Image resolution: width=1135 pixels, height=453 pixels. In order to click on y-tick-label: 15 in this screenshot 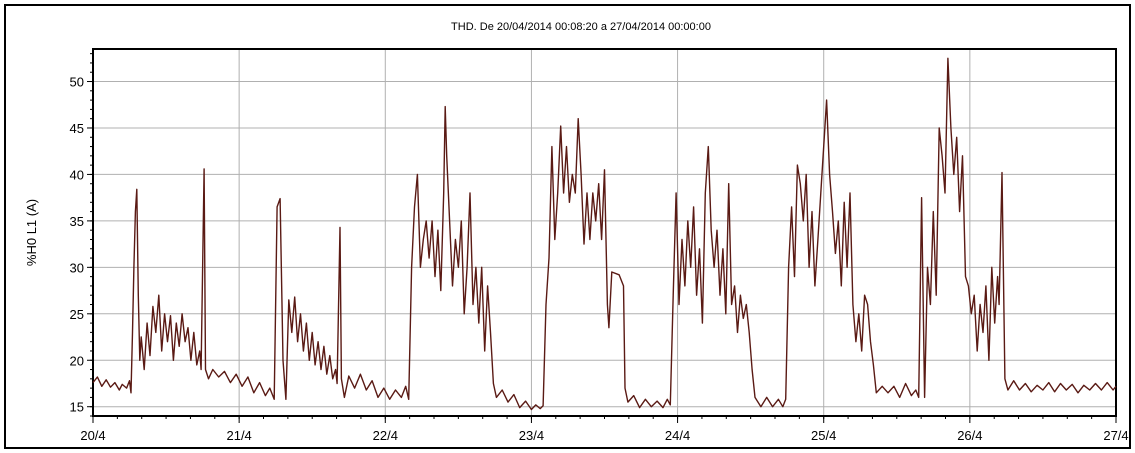, I will do `click(77, 407)`.